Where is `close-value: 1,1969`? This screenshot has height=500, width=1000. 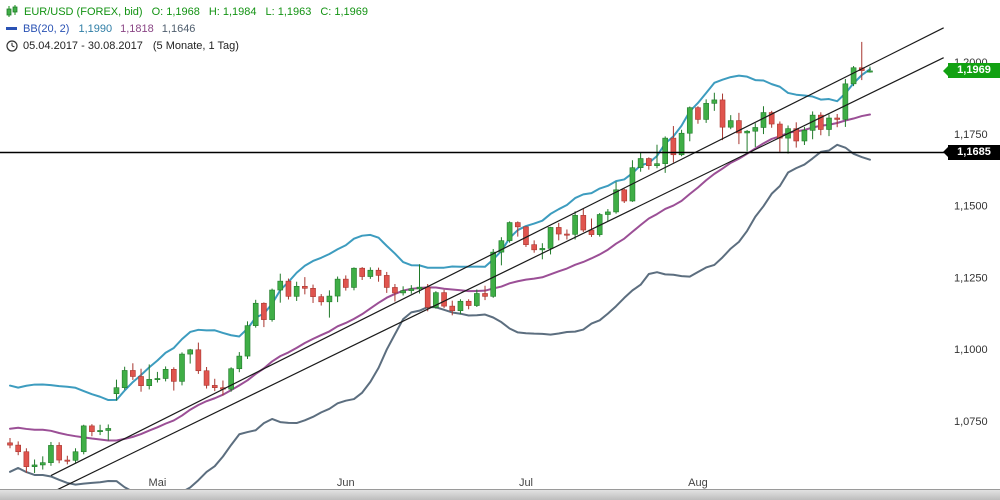
close-value: 1,1969 is located at coordinates (351, 11).